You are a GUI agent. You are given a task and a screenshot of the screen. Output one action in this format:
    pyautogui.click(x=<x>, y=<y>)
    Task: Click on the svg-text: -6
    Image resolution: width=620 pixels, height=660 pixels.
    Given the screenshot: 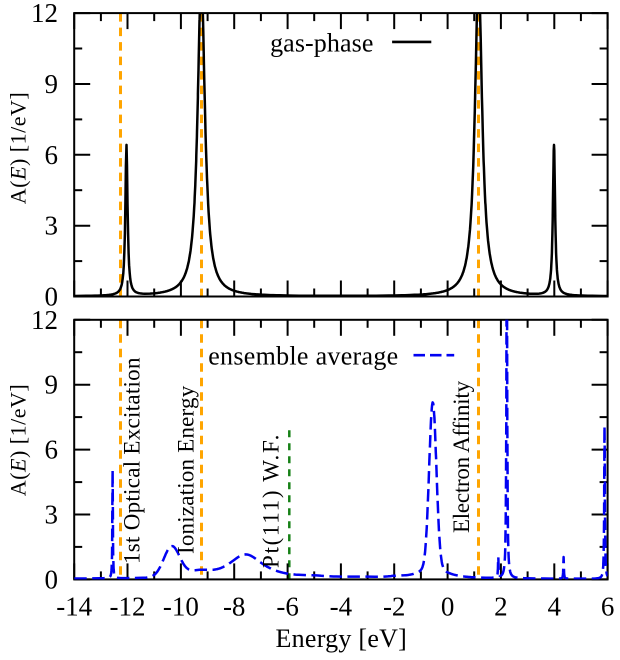 What is the action you would take?
    pyautogui.click(x=287, y=607)
    